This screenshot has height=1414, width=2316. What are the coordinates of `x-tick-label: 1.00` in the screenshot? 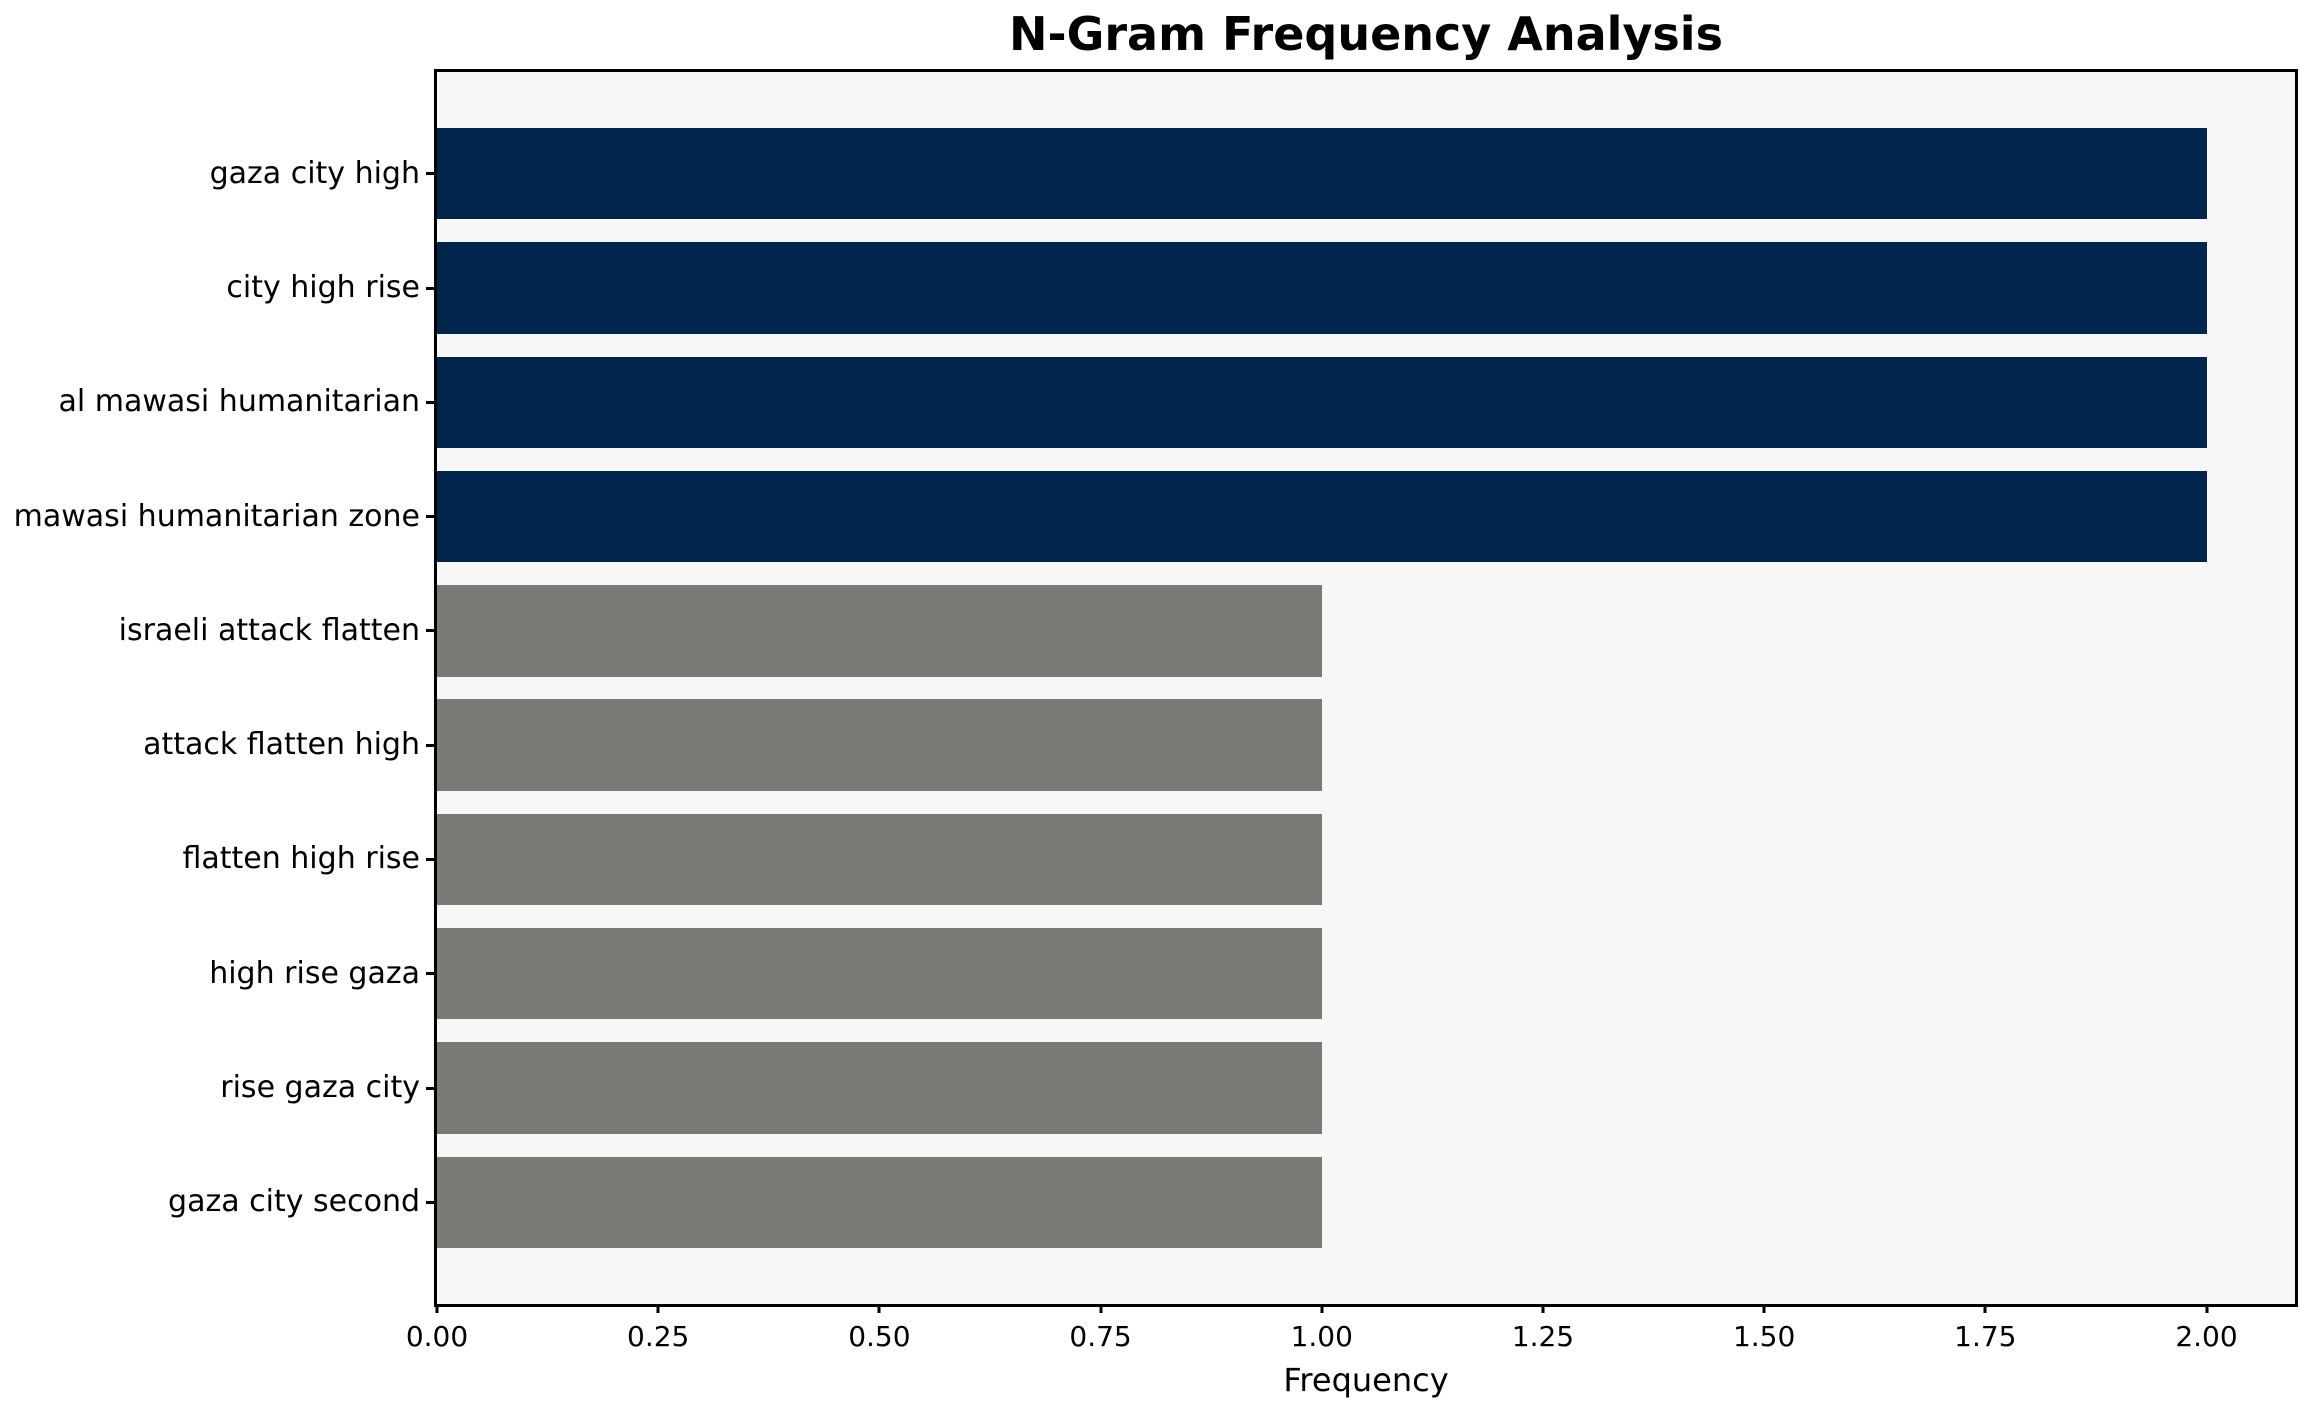 It's located at (1321, 1336).